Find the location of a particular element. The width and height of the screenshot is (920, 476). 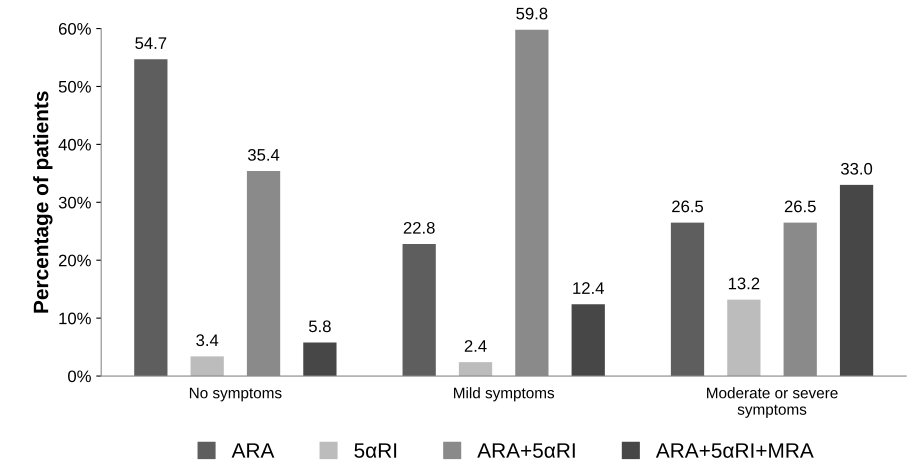

y-tick-label: 10% is located at coordinates (75, 318).